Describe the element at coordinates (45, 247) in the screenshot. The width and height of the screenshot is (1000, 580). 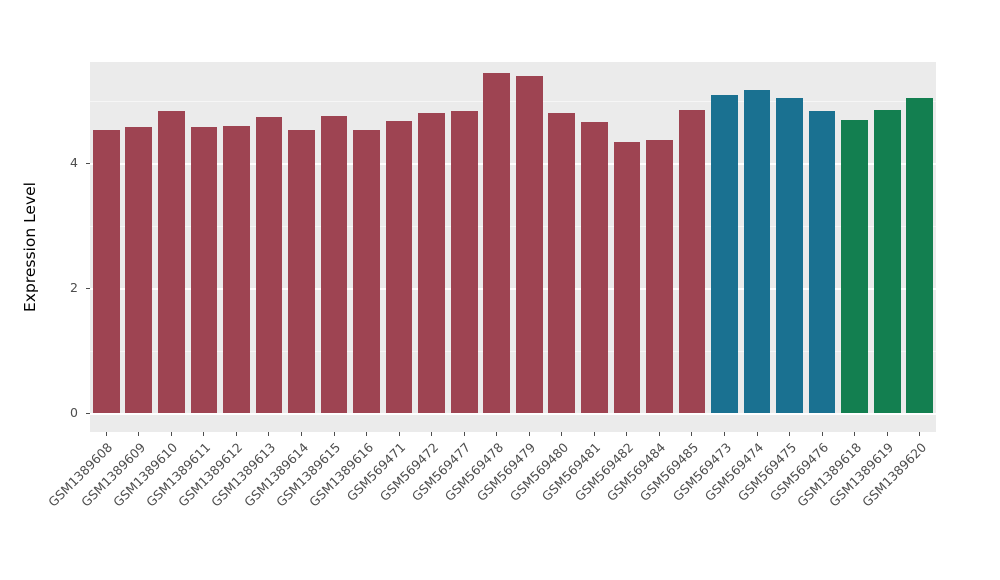
I see `y-axis: 0 2 4` at that location.